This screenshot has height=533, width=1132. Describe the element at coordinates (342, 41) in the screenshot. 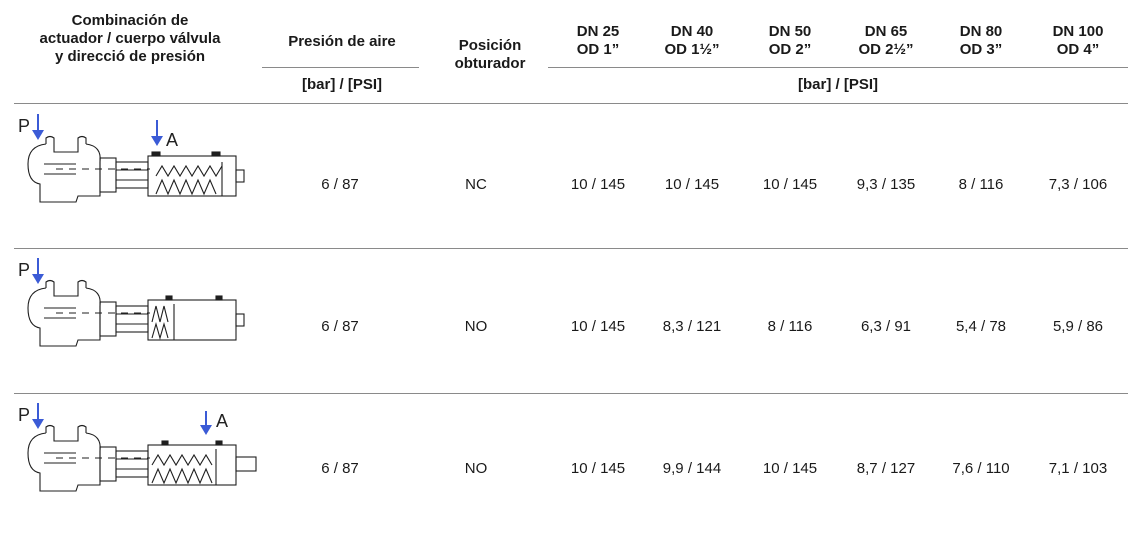

I see `header-air-pressure: Presión de aire` at that location.